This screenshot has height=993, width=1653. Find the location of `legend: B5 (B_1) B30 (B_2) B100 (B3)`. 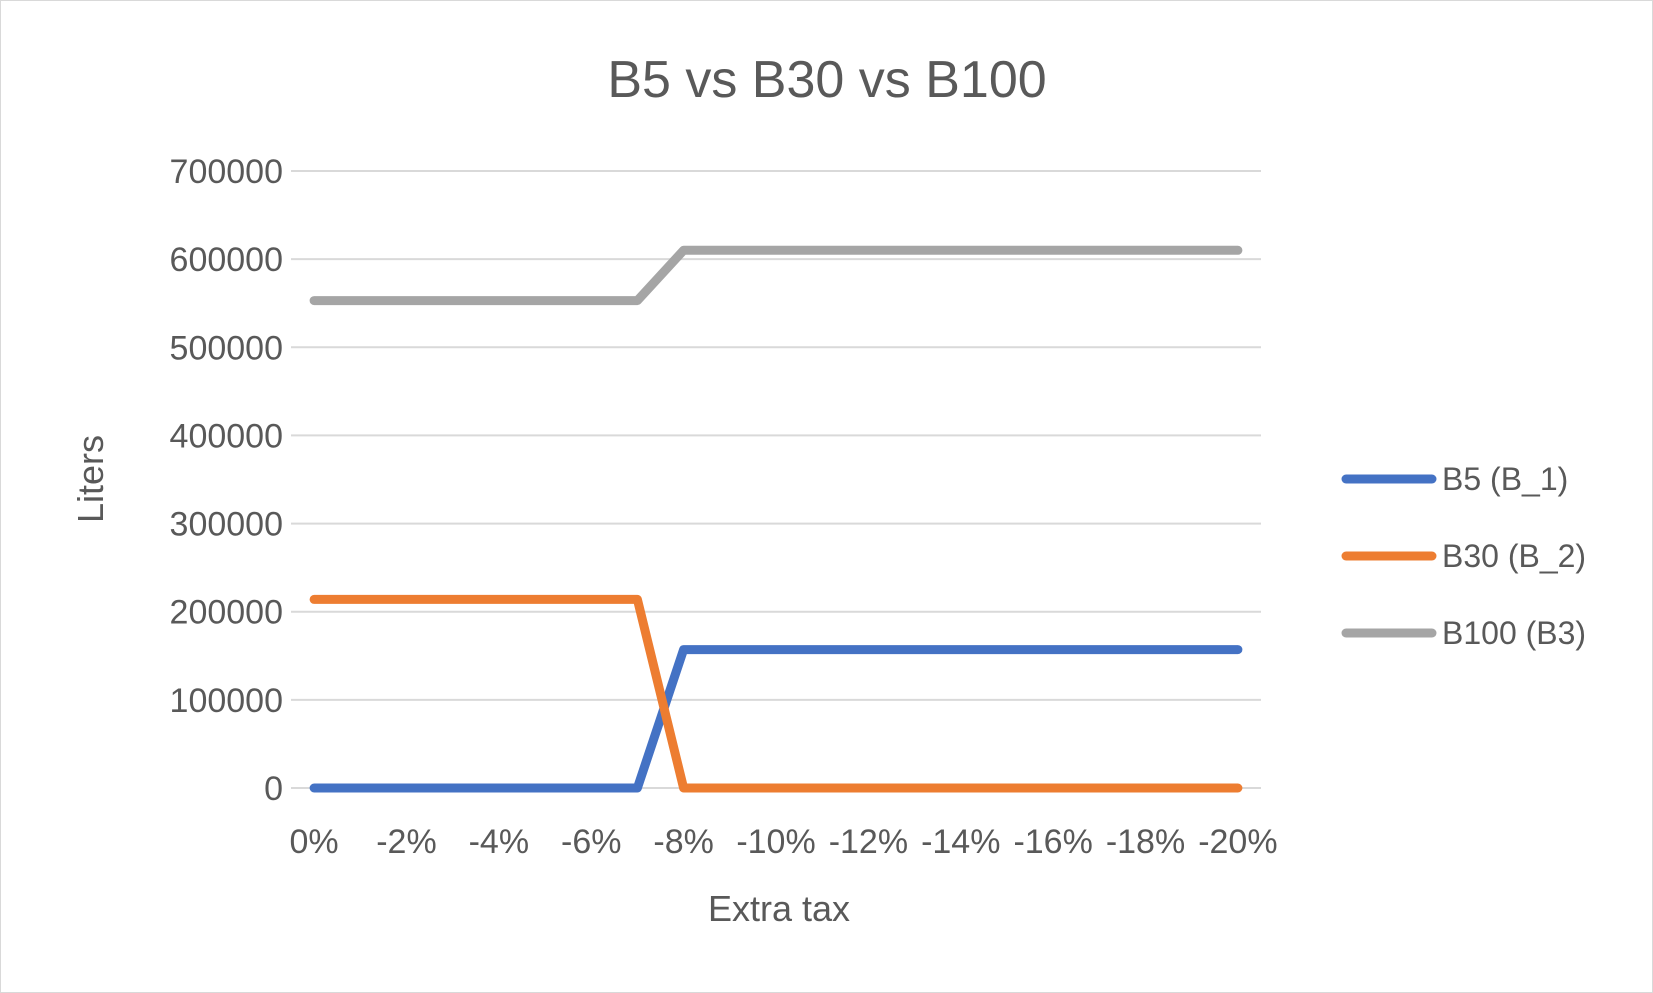

legend: B5 (B_1) B30 (B_2) B100 (B3) is located at coordinates (1463, 556).